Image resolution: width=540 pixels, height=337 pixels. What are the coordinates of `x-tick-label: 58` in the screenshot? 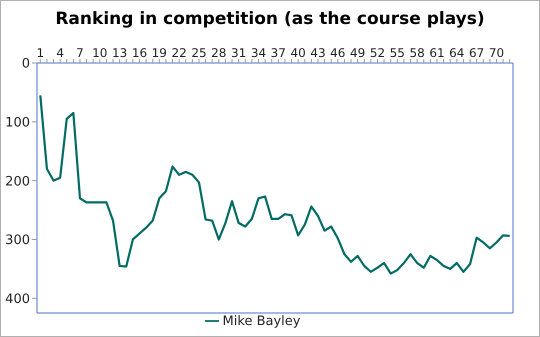 It's located at (417, 53).